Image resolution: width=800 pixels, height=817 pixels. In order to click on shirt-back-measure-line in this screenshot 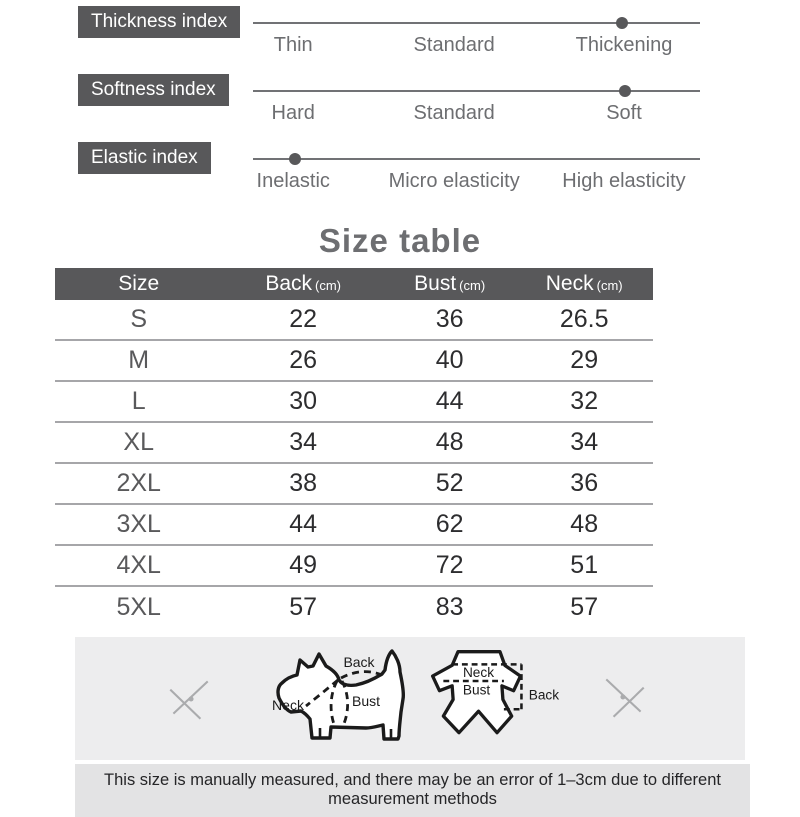, I will do `click(513, 687)`.